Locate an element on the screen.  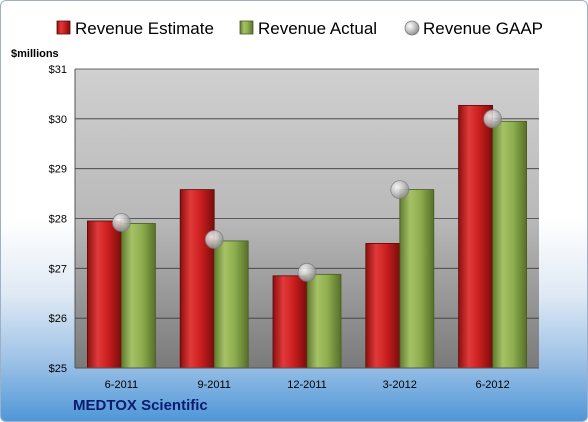
company-name: MEDTOX Scientific is located at coordinates (140, 405).